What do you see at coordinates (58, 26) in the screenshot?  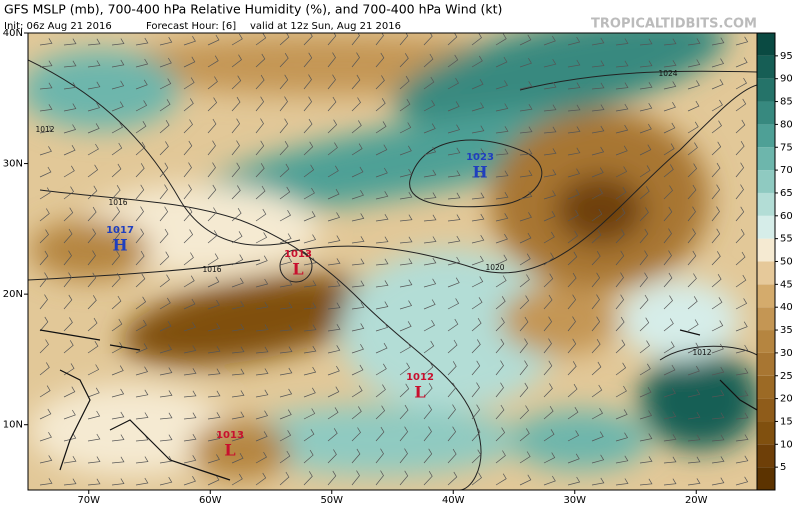 I see `init-time: Init: 06z Aug 21 2016` at bounding box center [58, 26].